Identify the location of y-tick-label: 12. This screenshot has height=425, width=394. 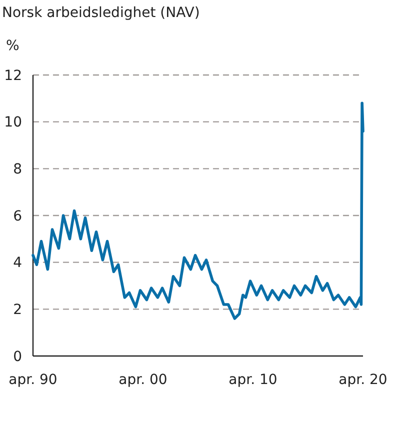
(13, 76).